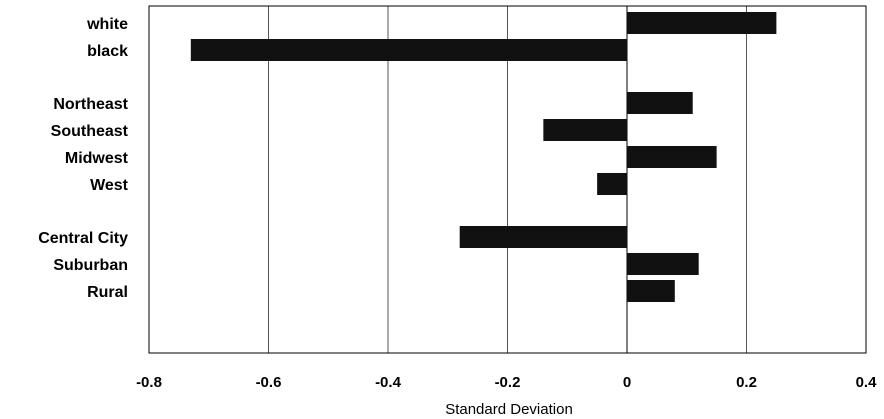  I want to click on category-label: West, so click(109, 185).